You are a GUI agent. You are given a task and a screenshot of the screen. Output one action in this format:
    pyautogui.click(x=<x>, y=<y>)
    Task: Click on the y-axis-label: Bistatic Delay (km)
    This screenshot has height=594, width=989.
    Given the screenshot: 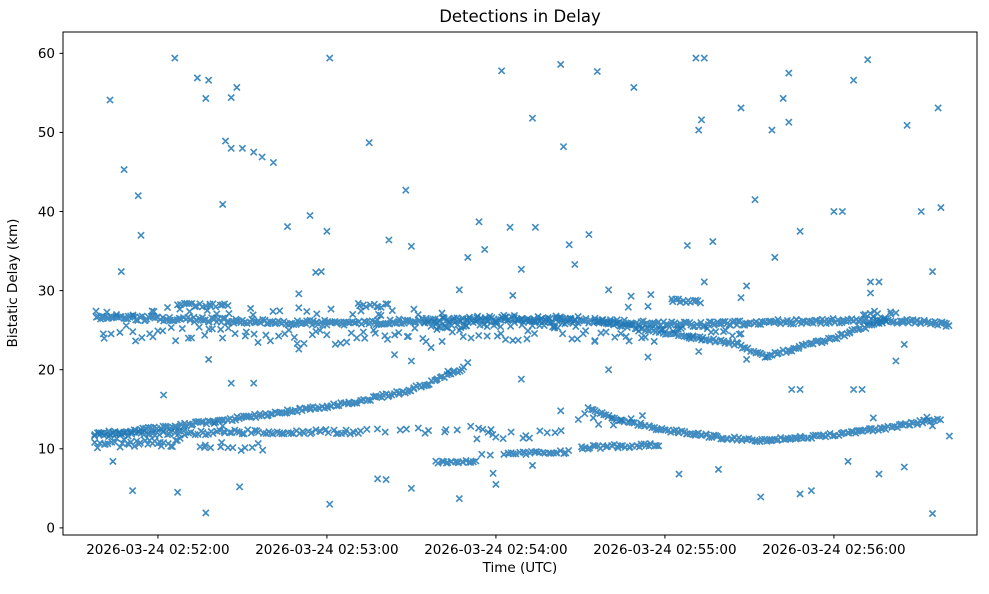 What is the action you would take?
    pyautogui.click(x=13, y=283)
    